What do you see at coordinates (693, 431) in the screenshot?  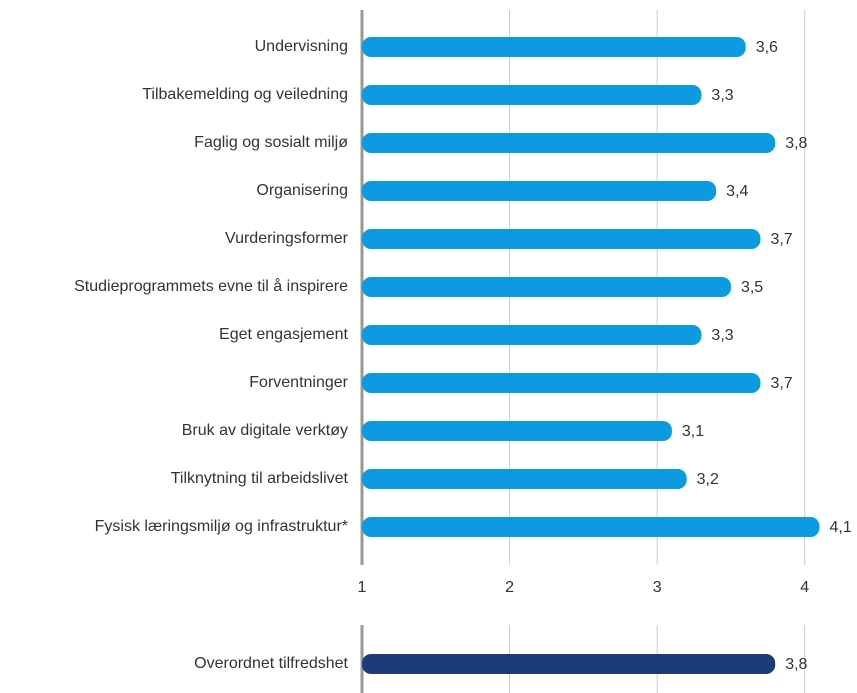 I see `value-label: 3,1` at bounding box center [693, 431].